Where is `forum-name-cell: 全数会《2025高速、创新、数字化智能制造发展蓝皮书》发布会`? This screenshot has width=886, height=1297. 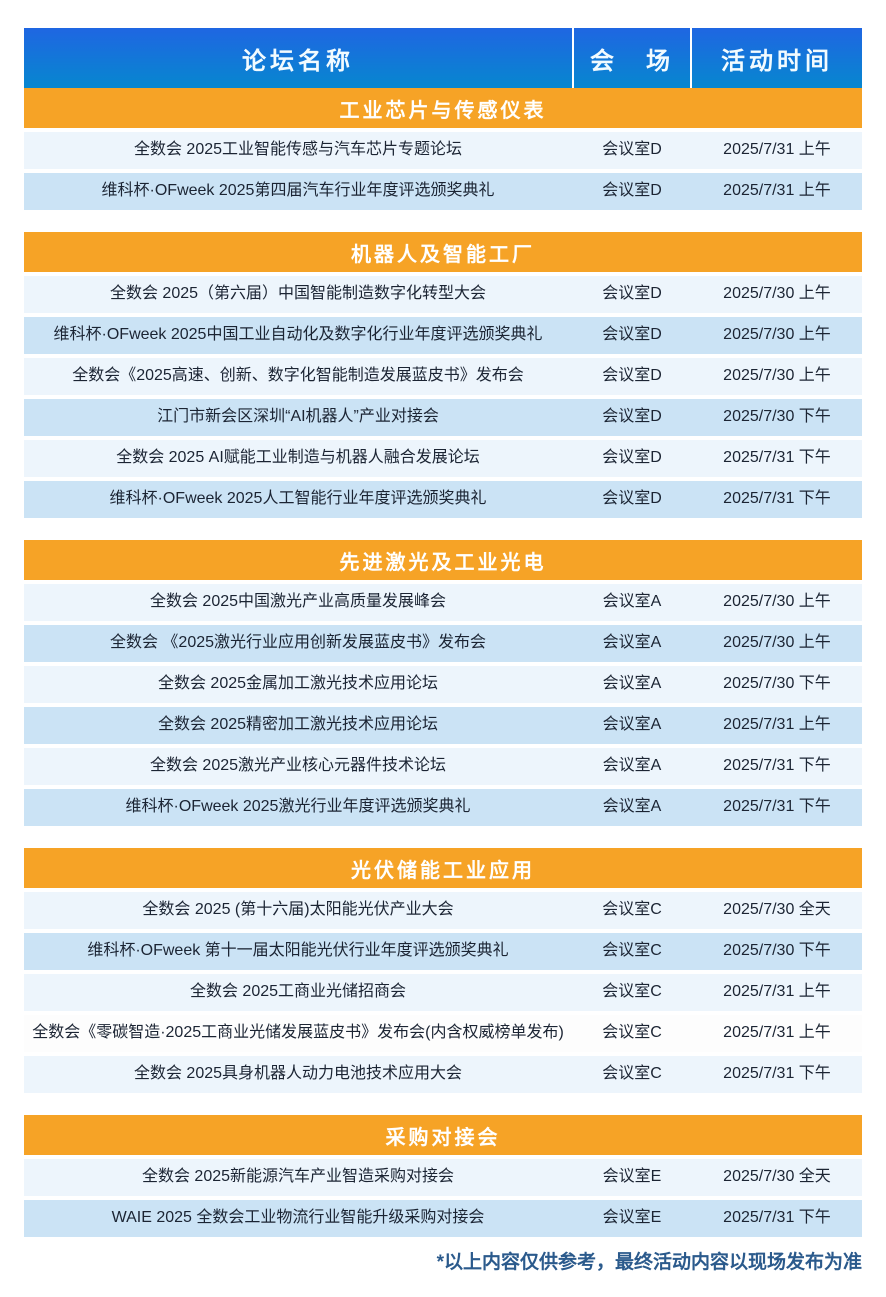
forum-name-cell: 全数会《2025高速、创新、数字化智能制造发展蓝皮书》发布会 is located at coordinates (298, 376).